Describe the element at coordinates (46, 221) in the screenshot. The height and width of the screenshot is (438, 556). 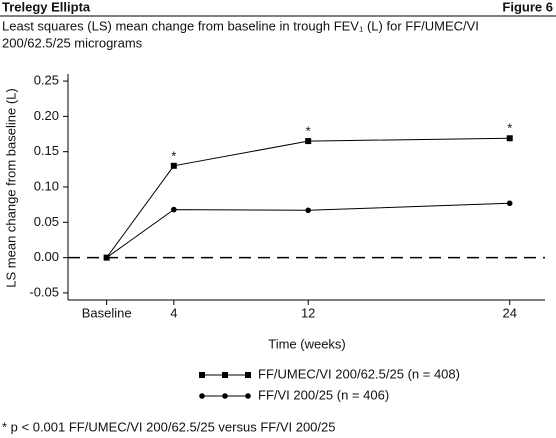
I see `y-tick-label: 0.05` at that location.